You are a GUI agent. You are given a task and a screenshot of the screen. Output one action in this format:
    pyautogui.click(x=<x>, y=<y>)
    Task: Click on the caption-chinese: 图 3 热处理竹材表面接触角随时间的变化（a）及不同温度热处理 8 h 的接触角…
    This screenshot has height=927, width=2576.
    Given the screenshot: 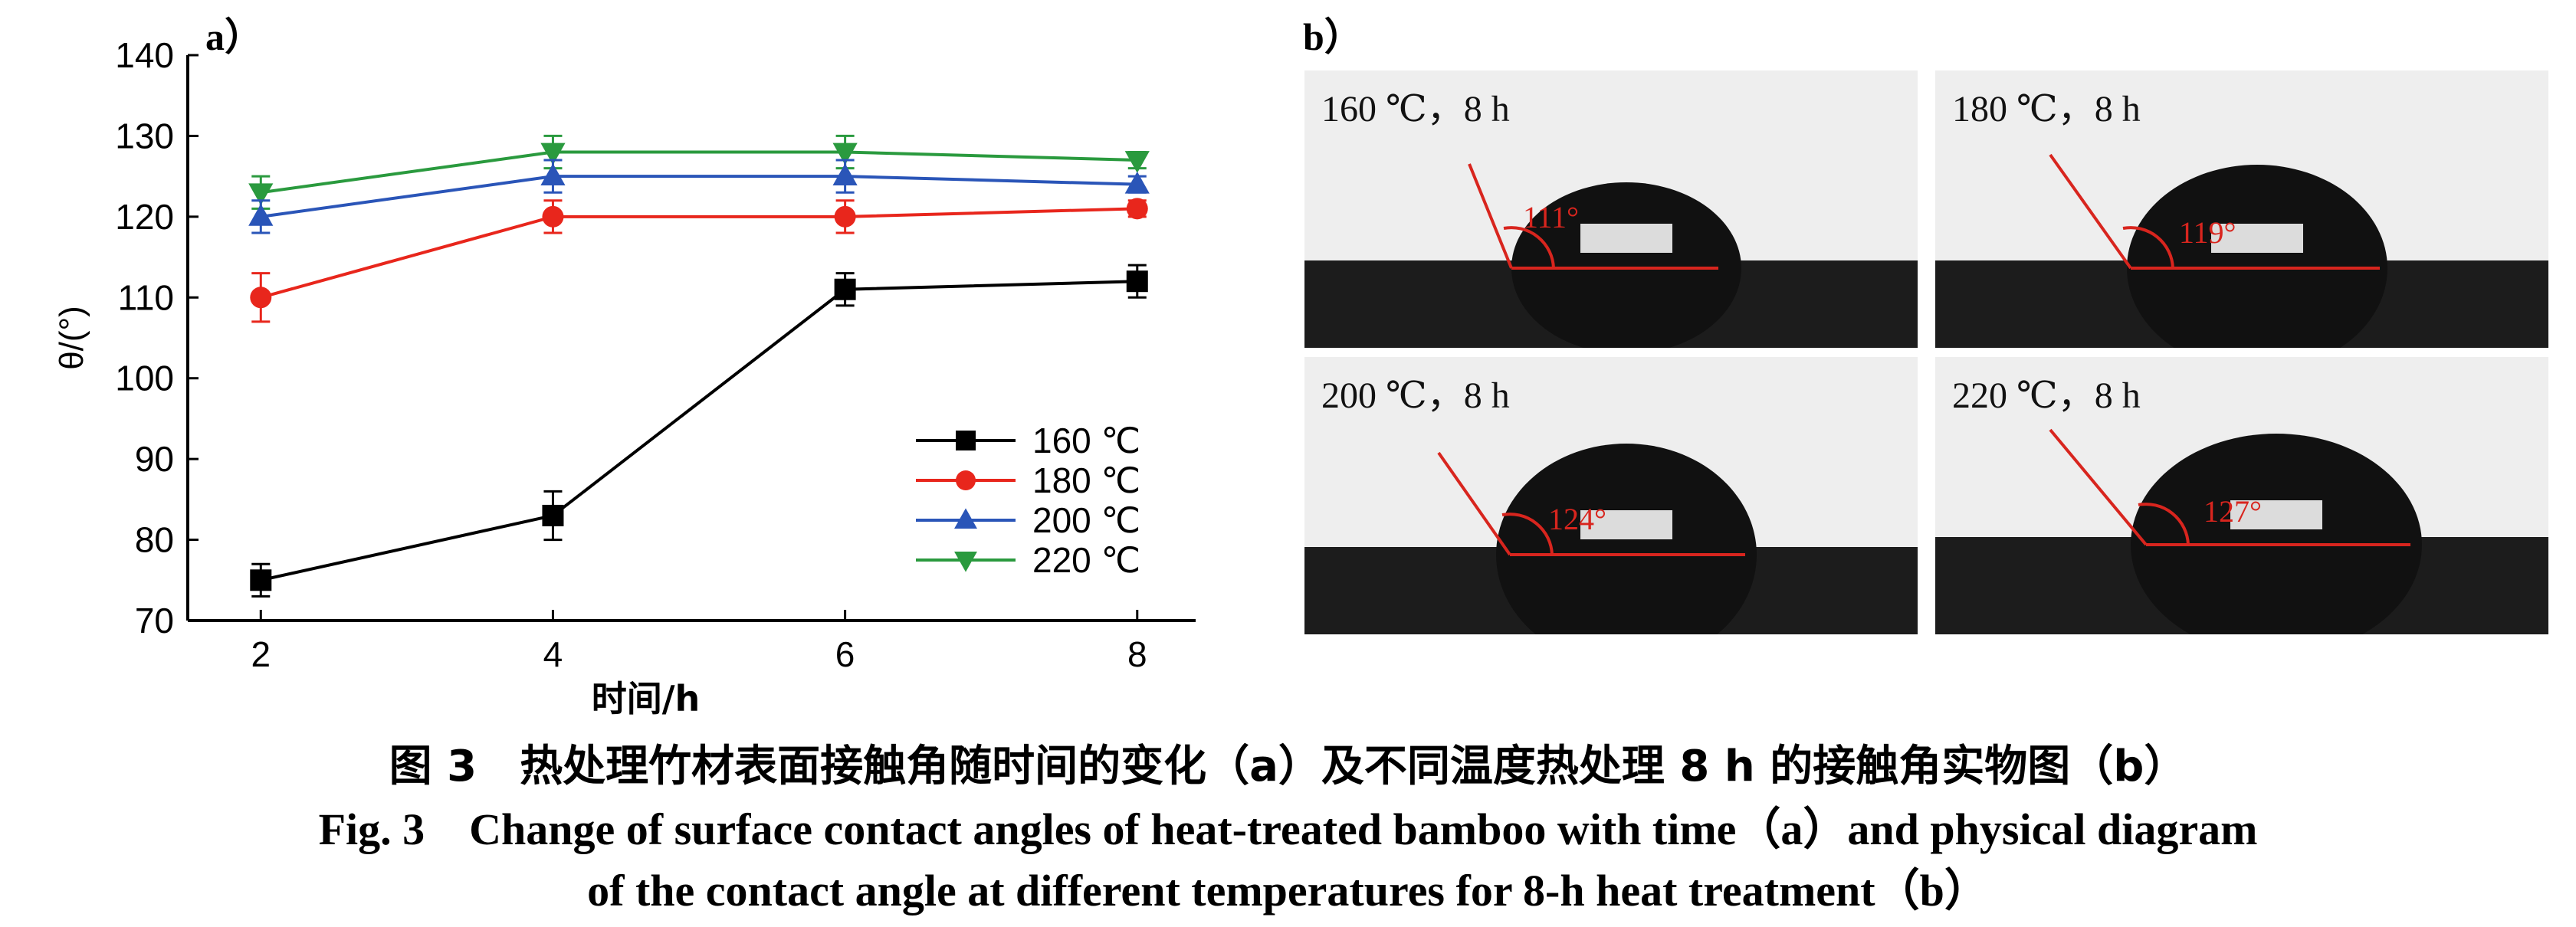 What is the action you would take?
    pyautogui.click(x=1288, y=766)
    